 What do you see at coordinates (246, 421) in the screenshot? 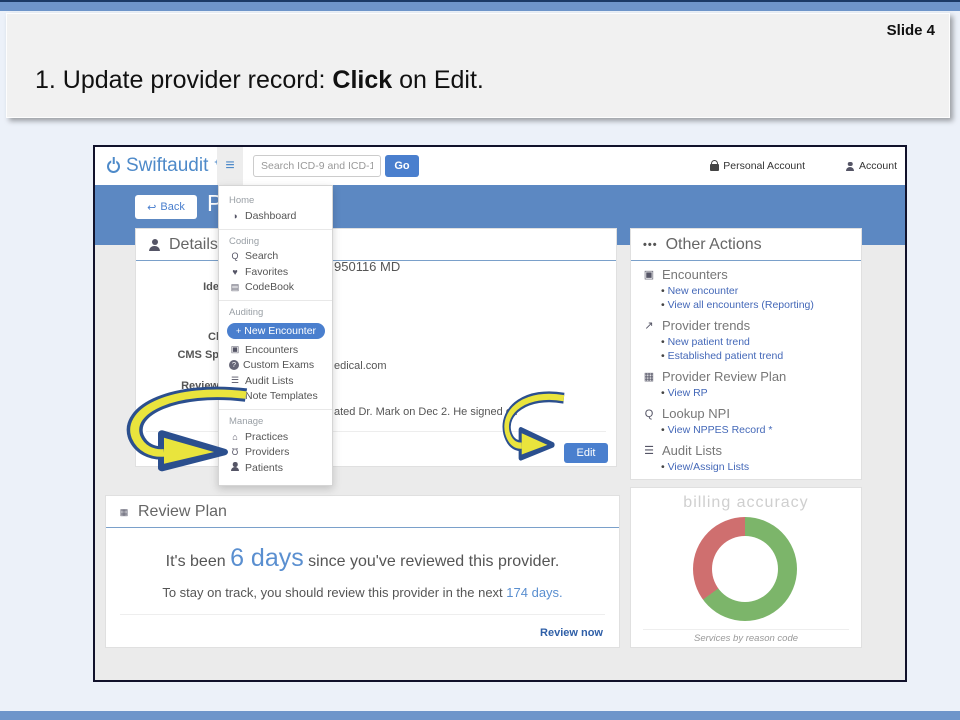
I see `menu-section-manage: Manage` at bounding box center [246, 421].